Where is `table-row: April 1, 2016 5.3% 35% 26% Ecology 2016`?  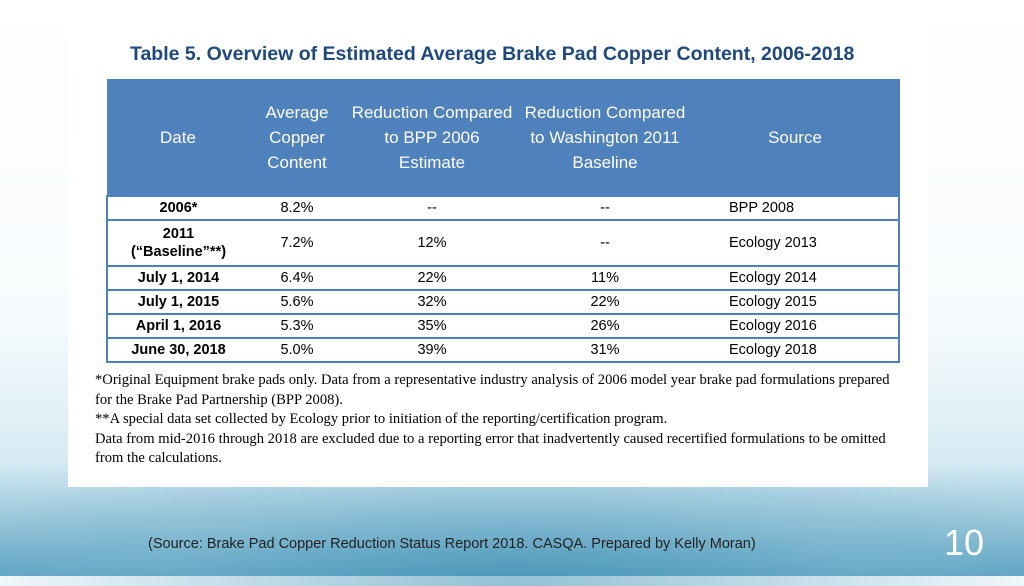
table-row: April 1, 2016 5.3% 35% 26% Ecology 2016 is located at coordinates (503, 326).